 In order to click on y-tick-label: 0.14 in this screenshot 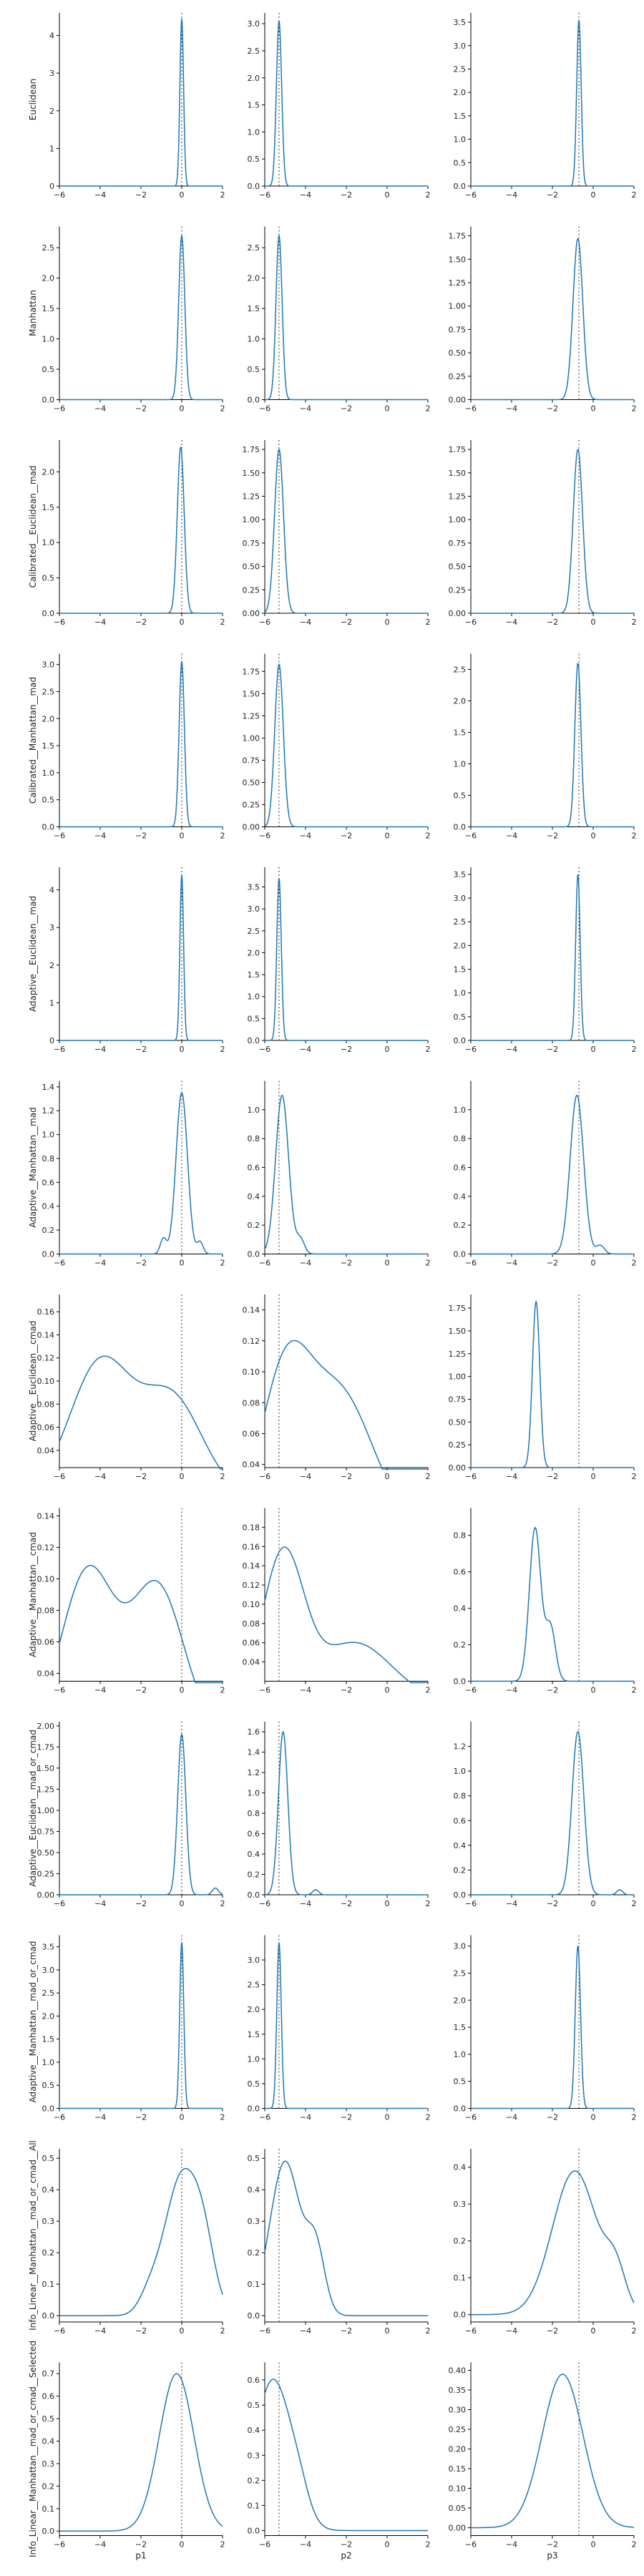, I will do `click(251, 1566)`.